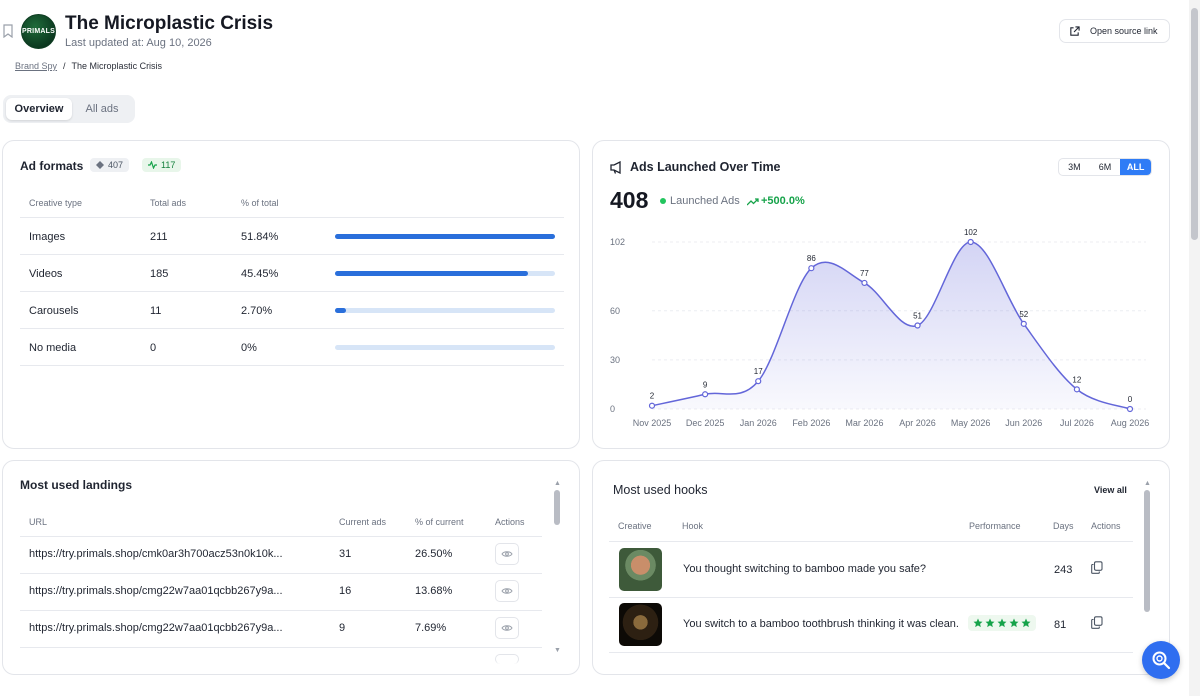 This screenshot has height=696, width=1200. Describe the element at coordinates (257, 311) in the screenshot. I see `format-pct: 2.70%` at that location.